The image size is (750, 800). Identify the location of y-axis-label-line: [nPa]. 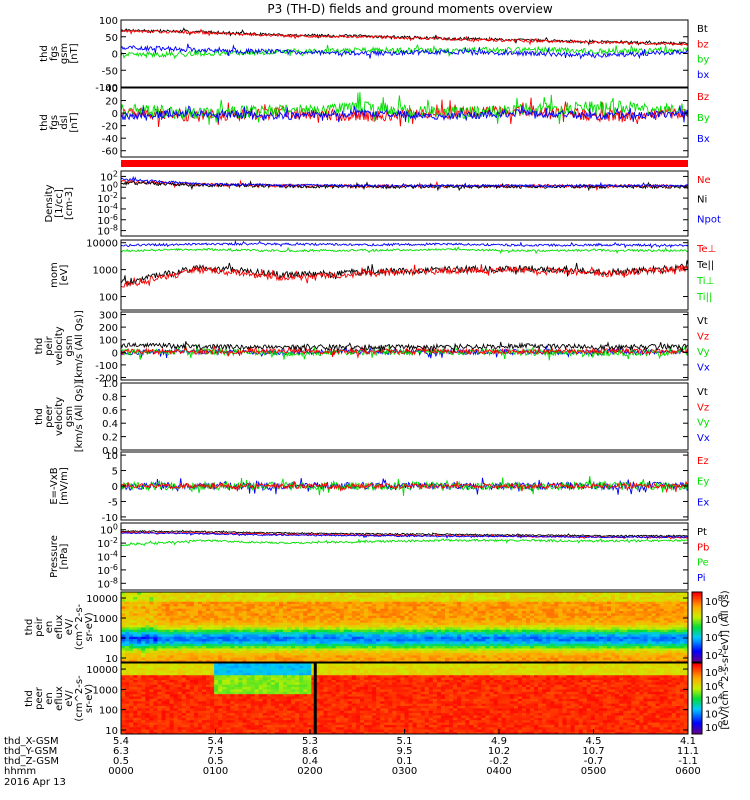
(64, 556).